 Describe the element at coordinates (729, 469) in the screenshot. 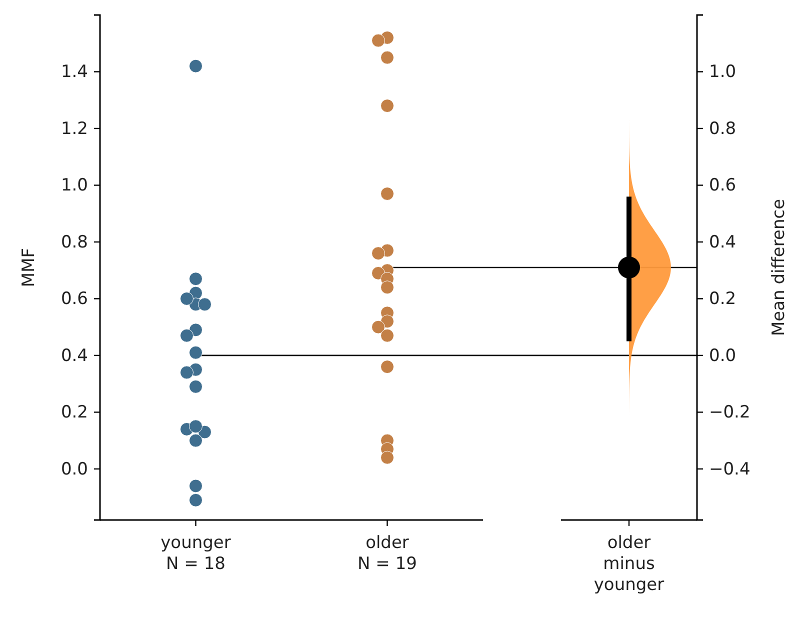

I see `y2-tick-label: −0.4` at that location.